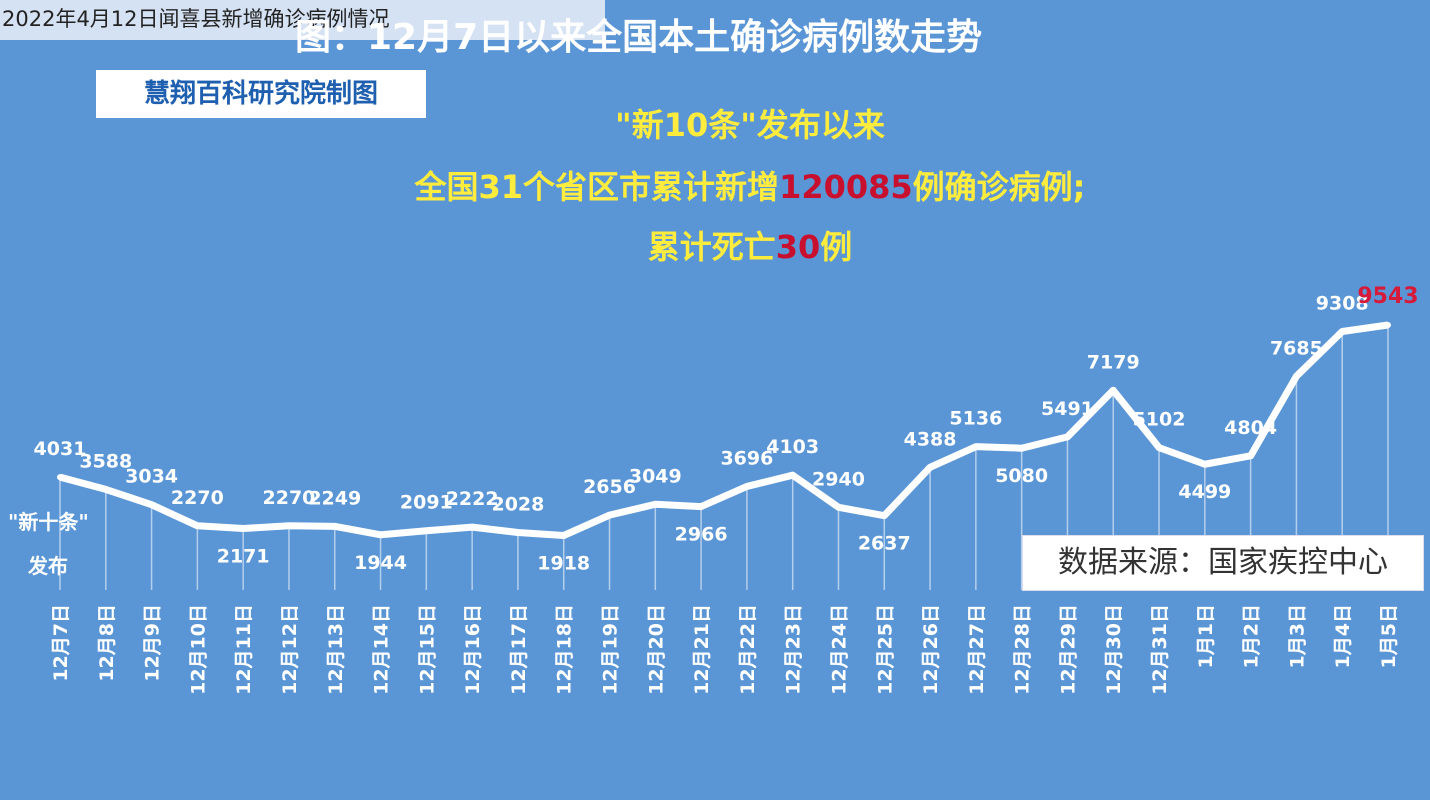  Describe the element at coordinates (1159, 420) in the screenshot. I see `value-label: 5102` at that location.